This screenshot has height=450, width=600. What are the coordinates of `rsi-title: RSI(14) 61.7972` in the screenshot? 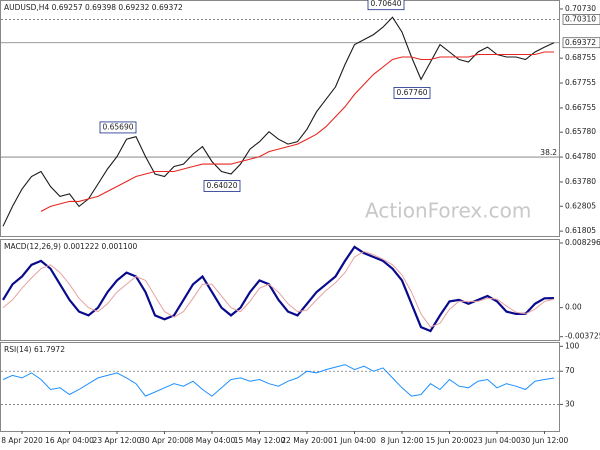 It's located at (34, 349).